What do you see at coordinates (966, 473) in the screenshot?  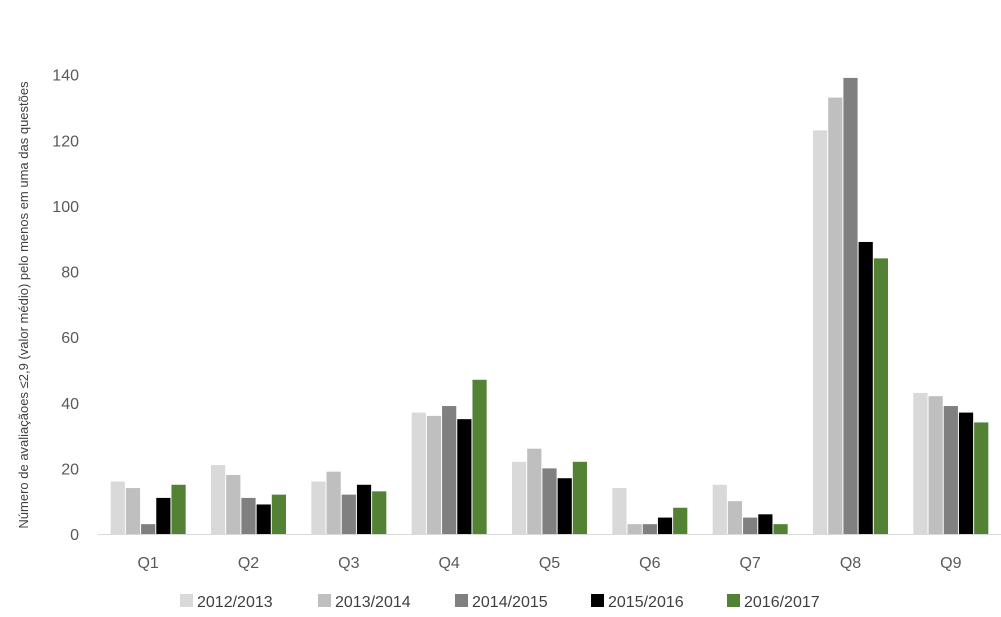 I see `bar-q9-2015-2016` at bounding box center [966, 473].